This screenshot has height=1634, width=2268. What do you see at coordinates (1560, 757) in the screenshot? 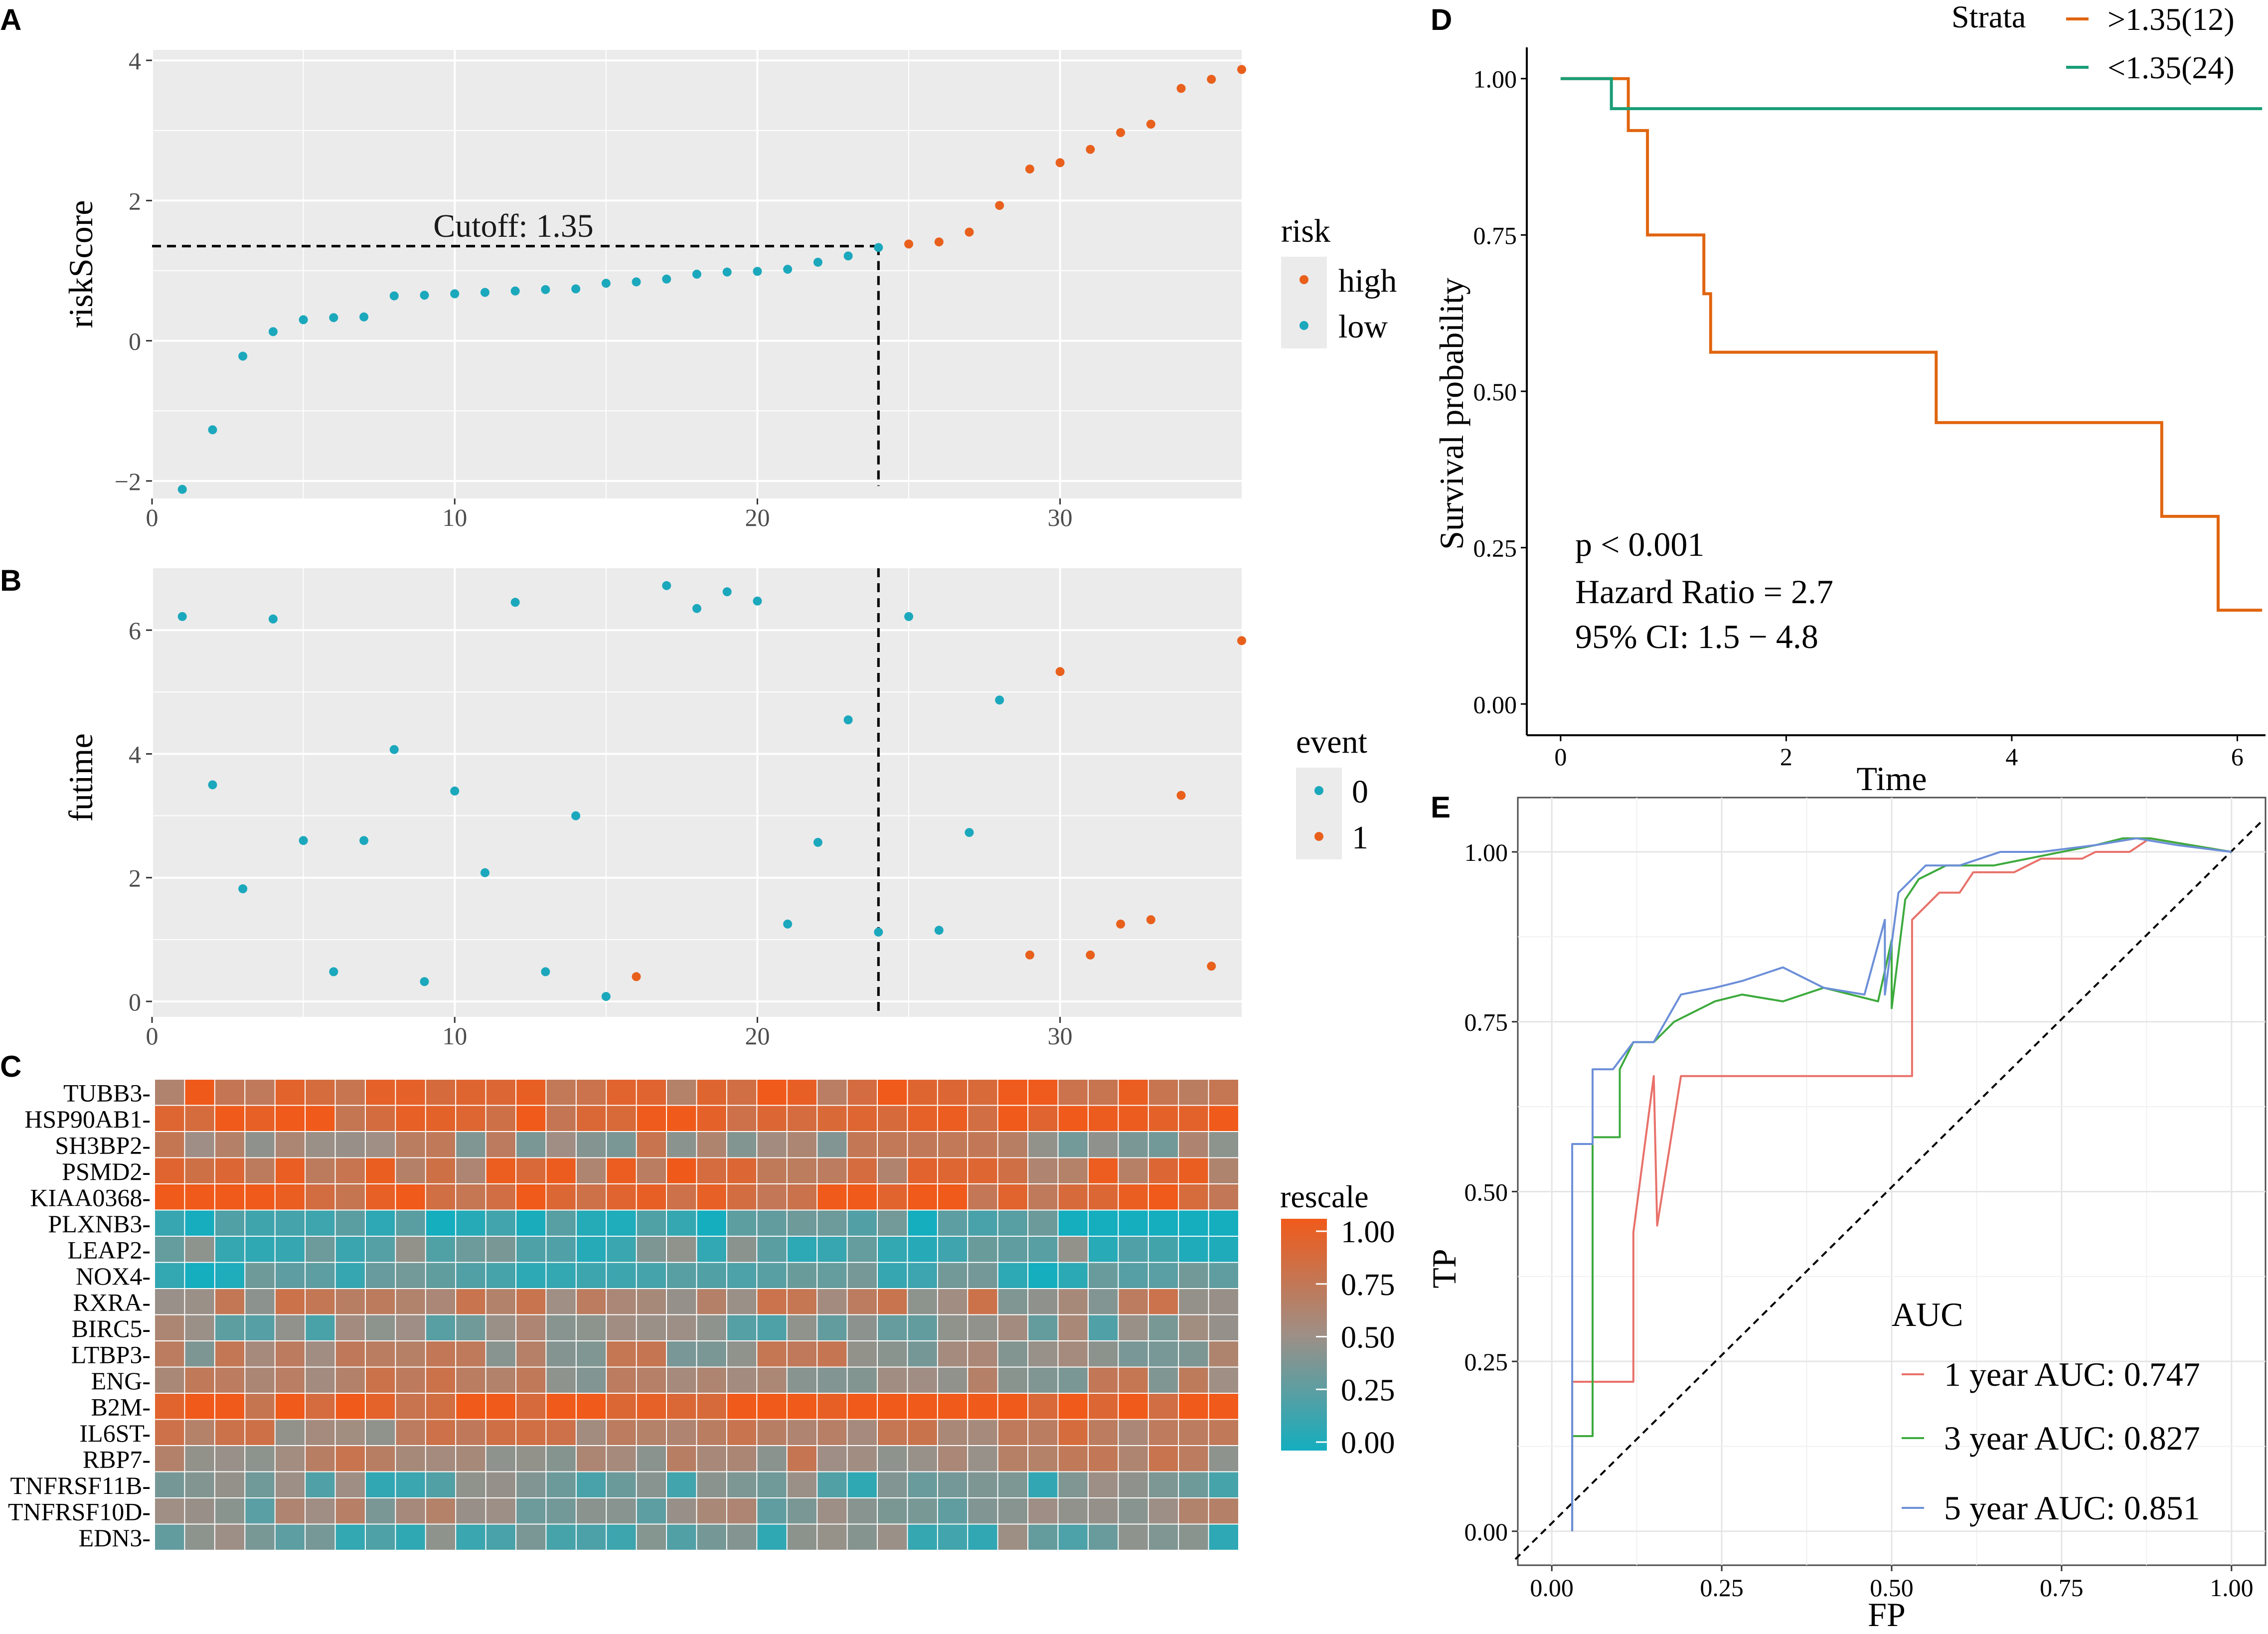
I see `panel-d-x-tick-label: 0` at bounding box center [1560, 757].